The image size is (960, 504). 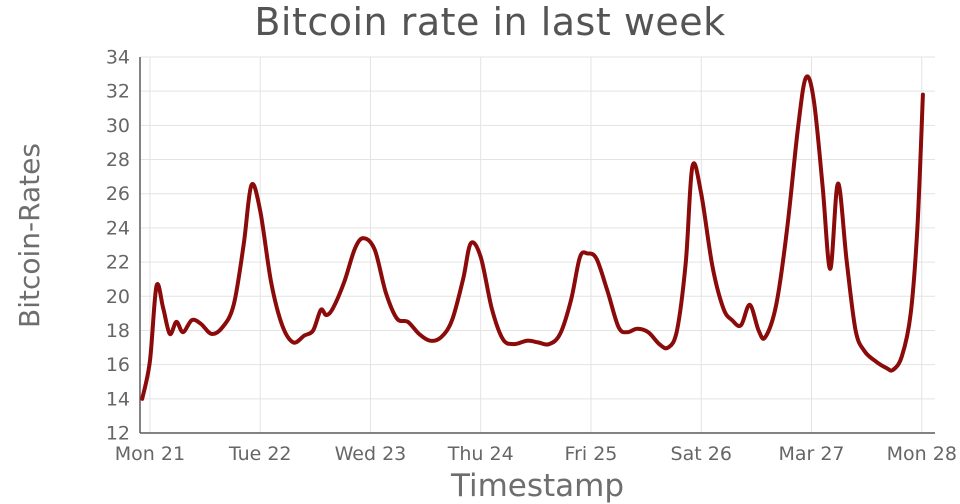 What do you see at coordinates (118, 58) in the screenshot?
I see `y-tick-label: 34` at bounding box center [118, 58].